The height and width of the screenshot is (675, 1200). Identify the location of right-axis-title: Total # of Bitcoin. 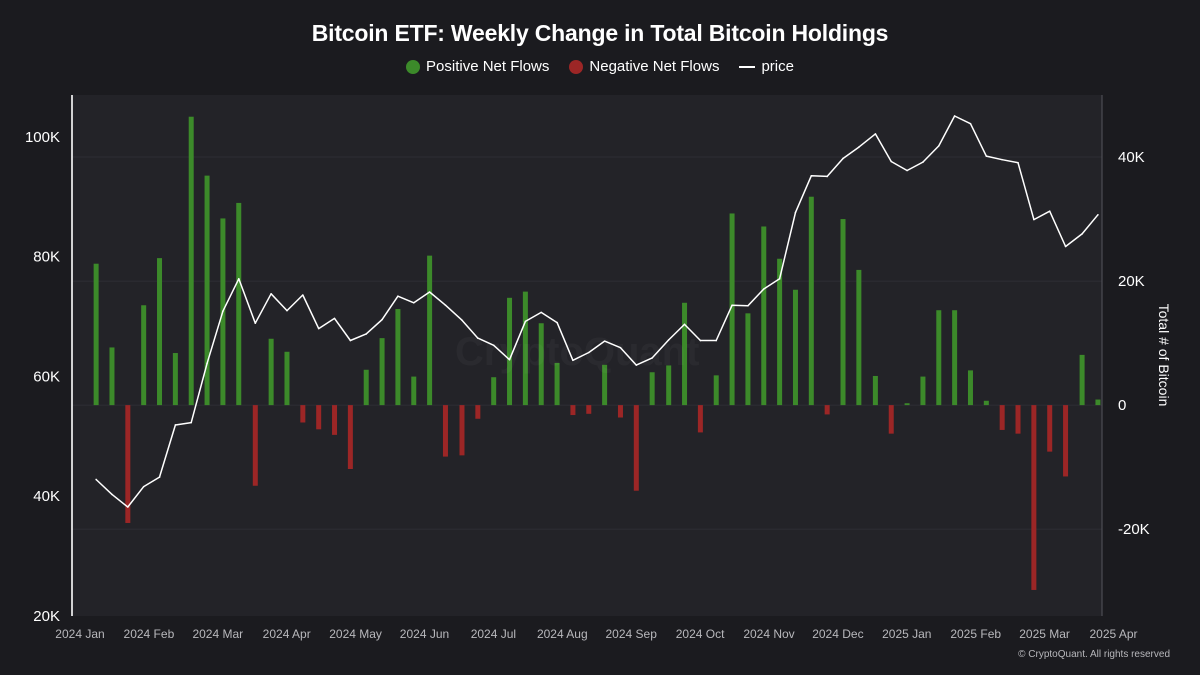
(1164, 355).